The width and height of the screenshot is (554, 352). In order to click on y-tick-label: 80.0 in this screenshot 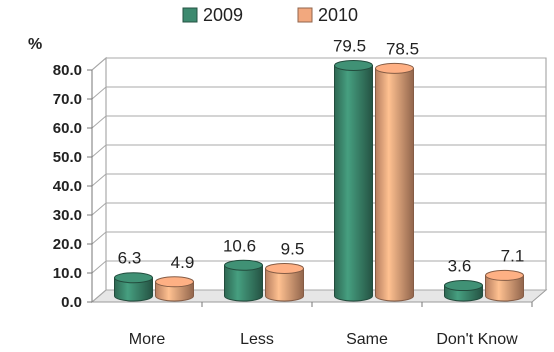, I will do `click(67, 70)`.